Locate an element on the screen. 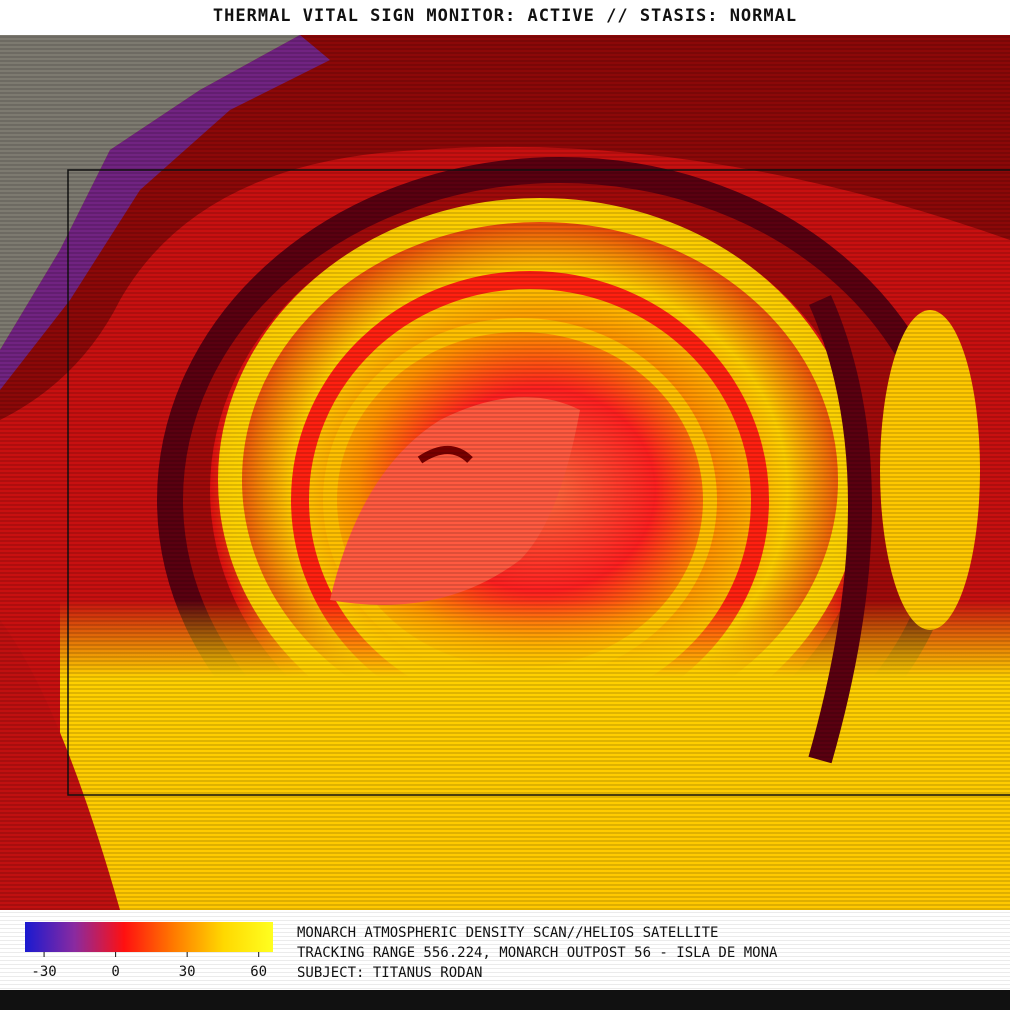 This screenshot has height=1010, width=1010. caption-line: SUBJECT: TITANUS RODAN is located at coordinates (389, 973).